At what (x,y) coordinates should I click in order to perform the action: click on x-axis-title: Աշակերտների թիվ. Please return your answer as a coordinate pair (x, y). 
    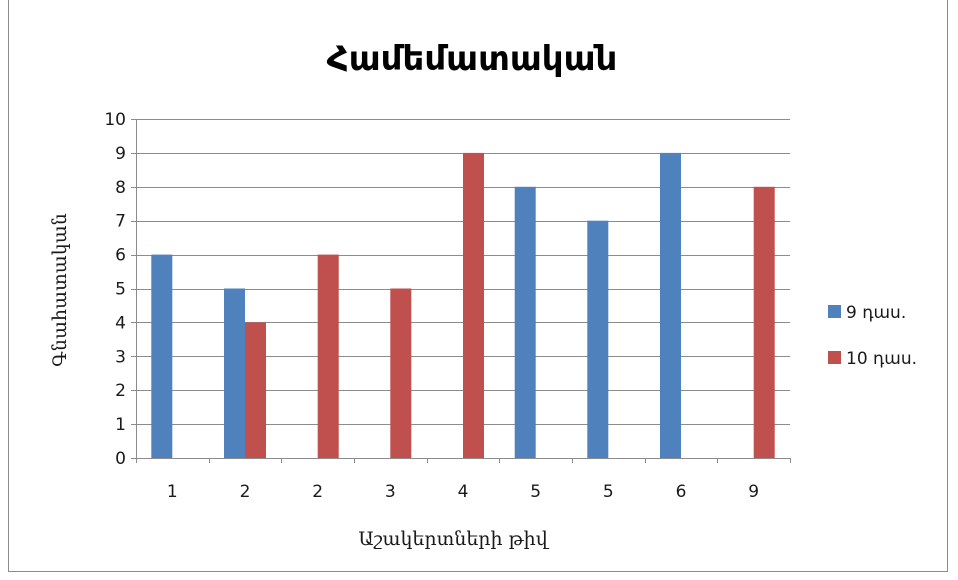
    Looking at the image, I should click on (453, 539).